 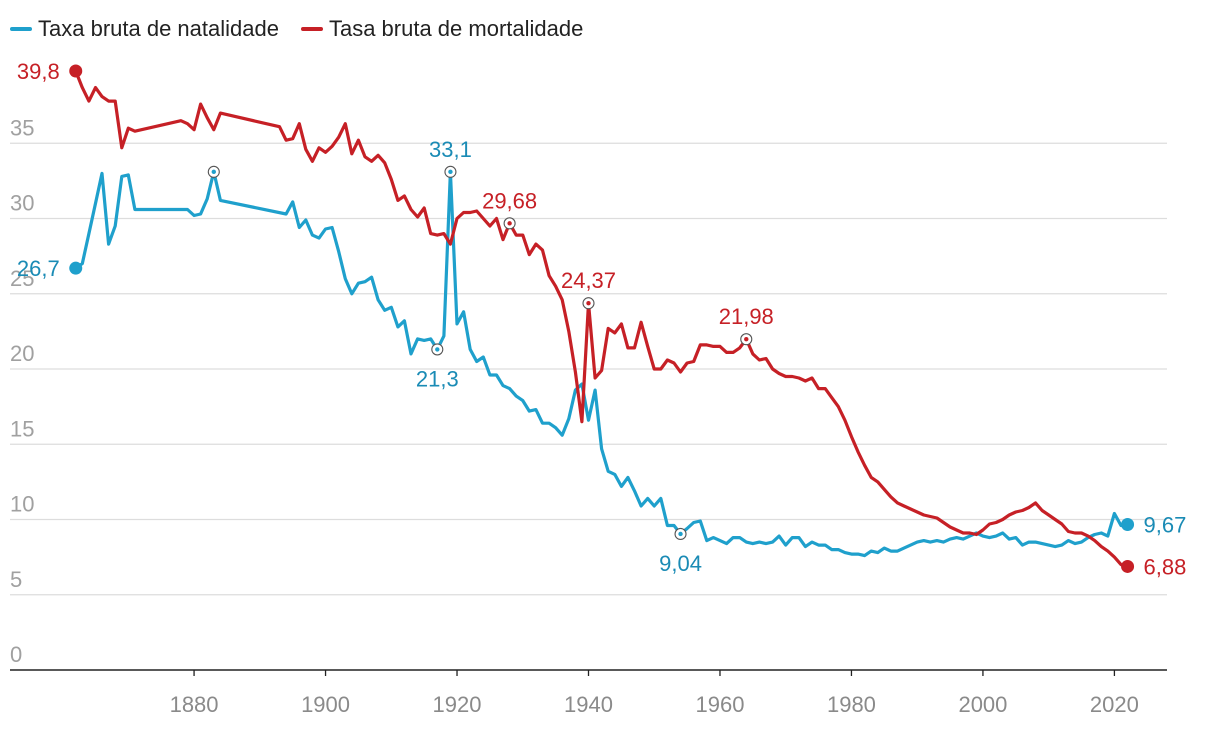 I want to click on legend-item-mortalidade: Tasa bruta de mortalidade, so click(x=442, y=29).